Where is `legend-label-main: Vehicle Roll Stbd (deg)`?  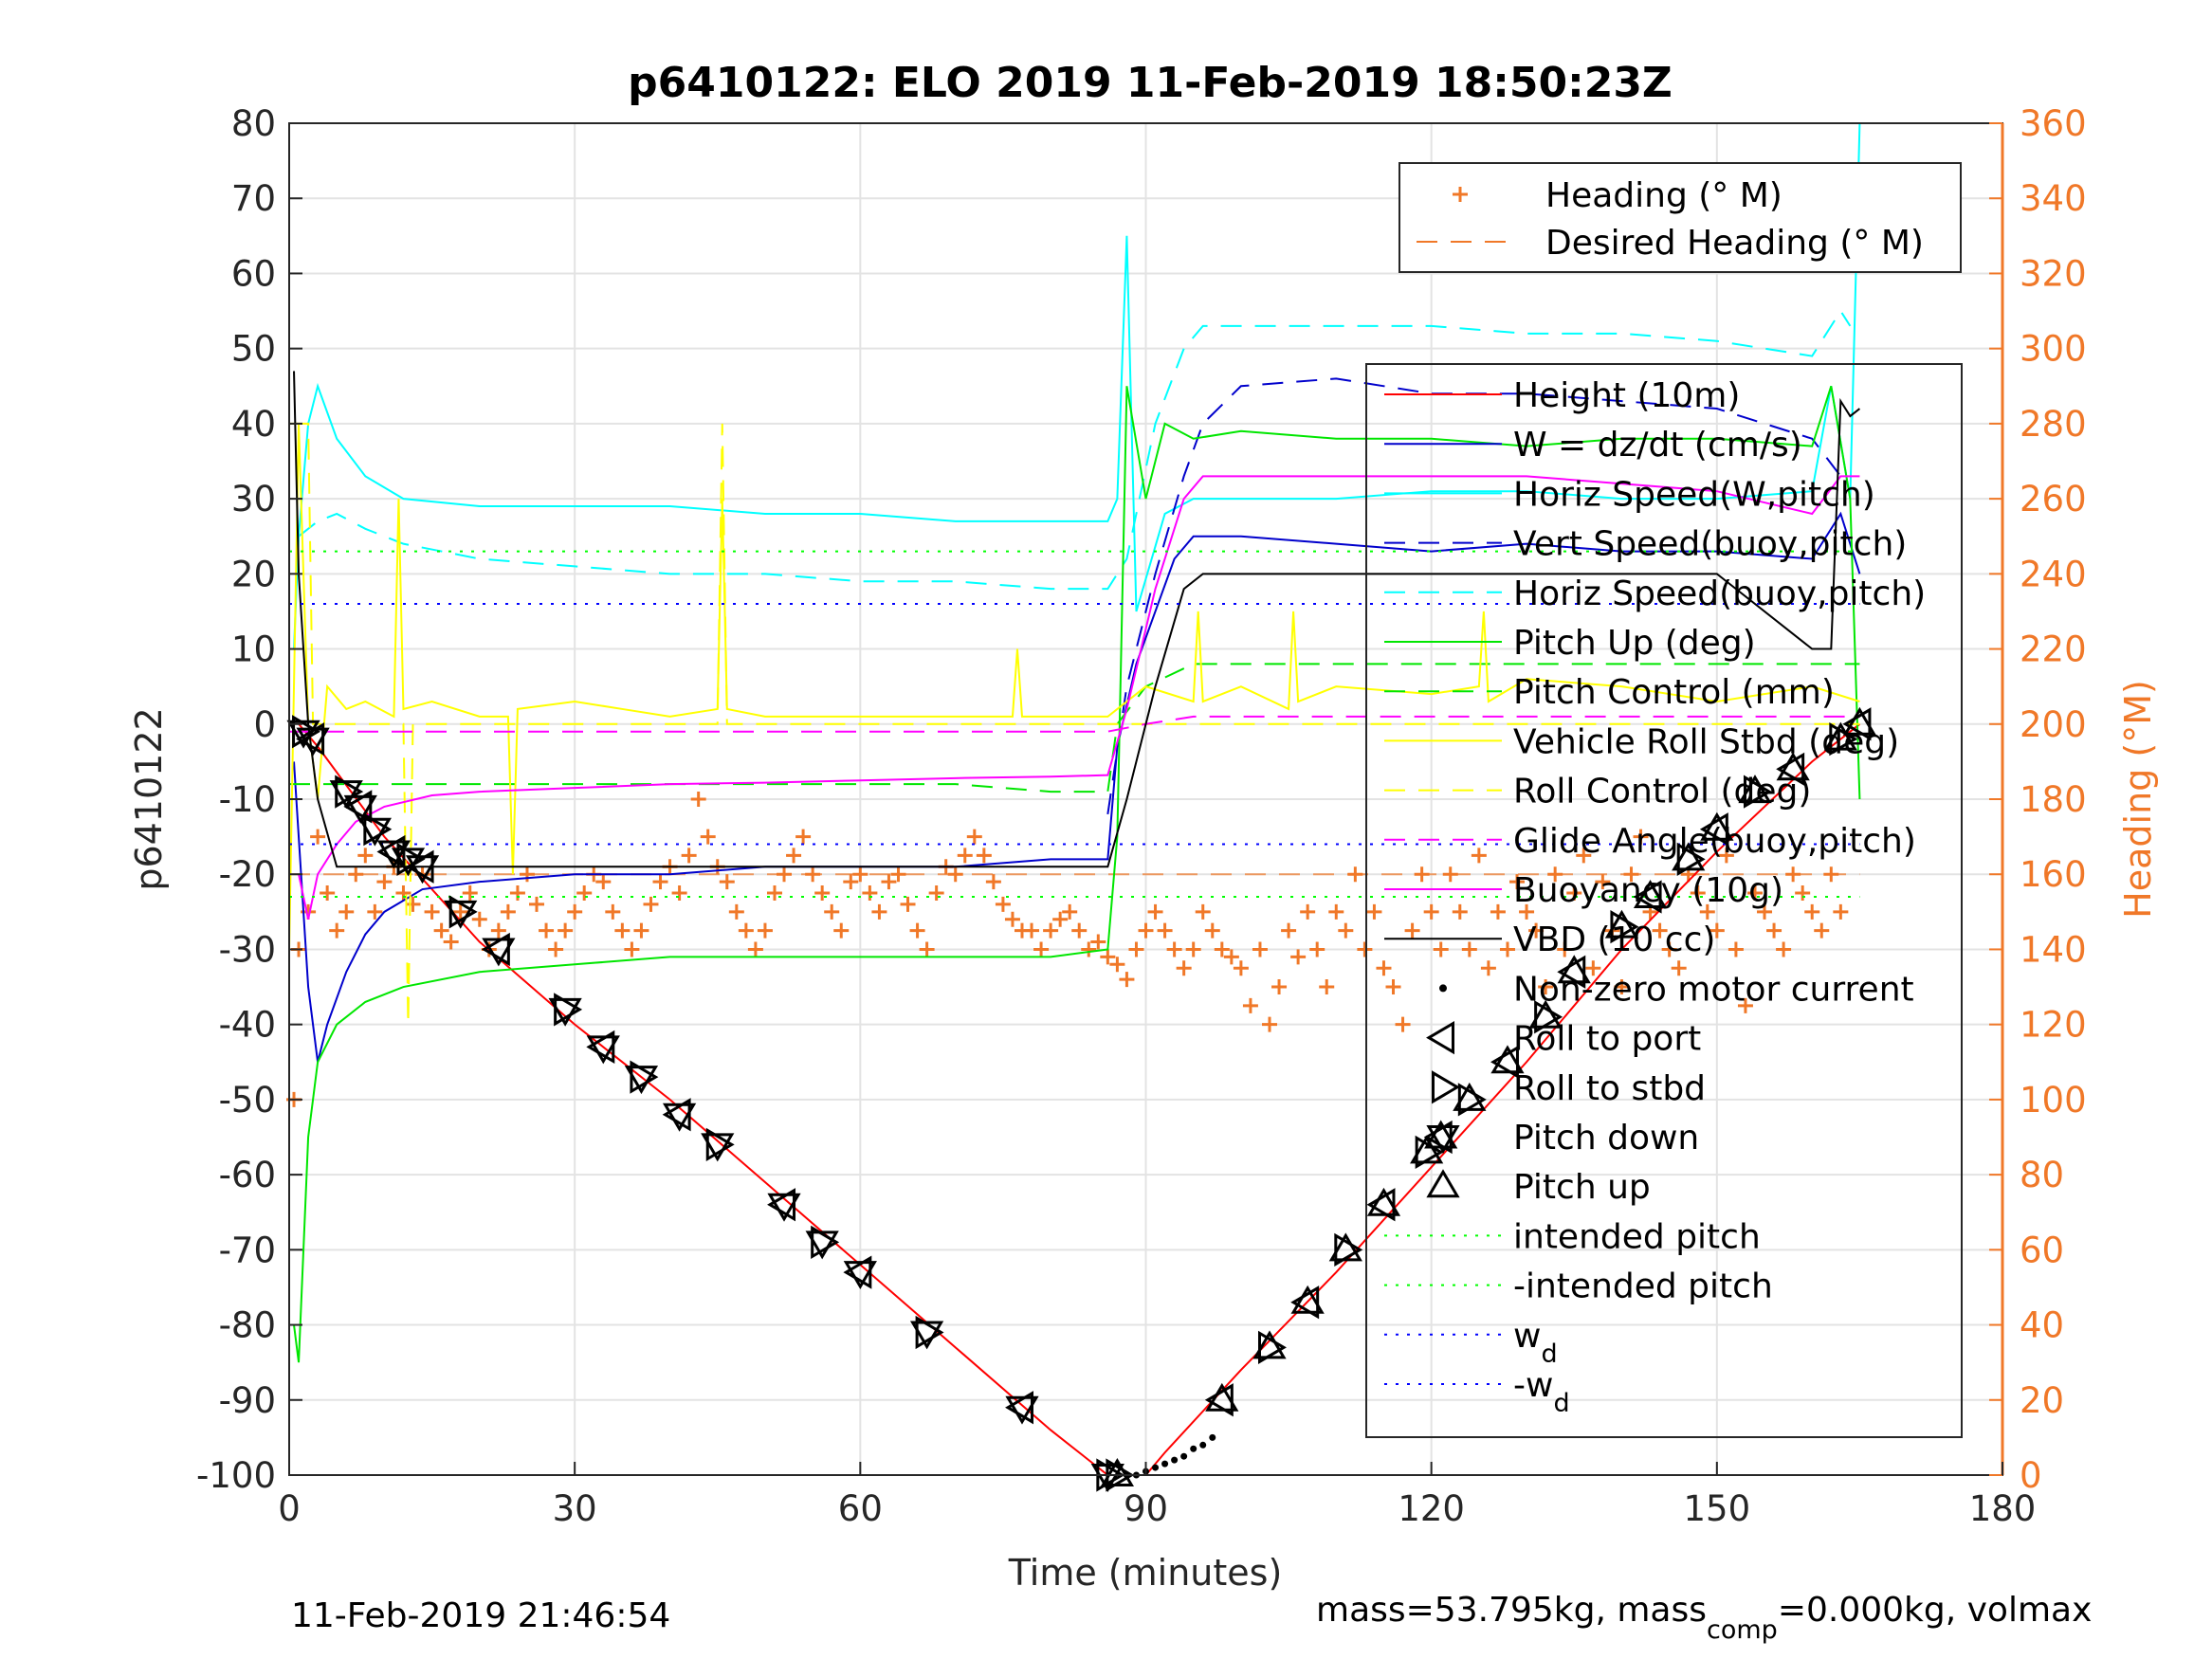
legend-label-main: Vehicle Roll Stbd (deg) is located at coordinates (1706, 741).